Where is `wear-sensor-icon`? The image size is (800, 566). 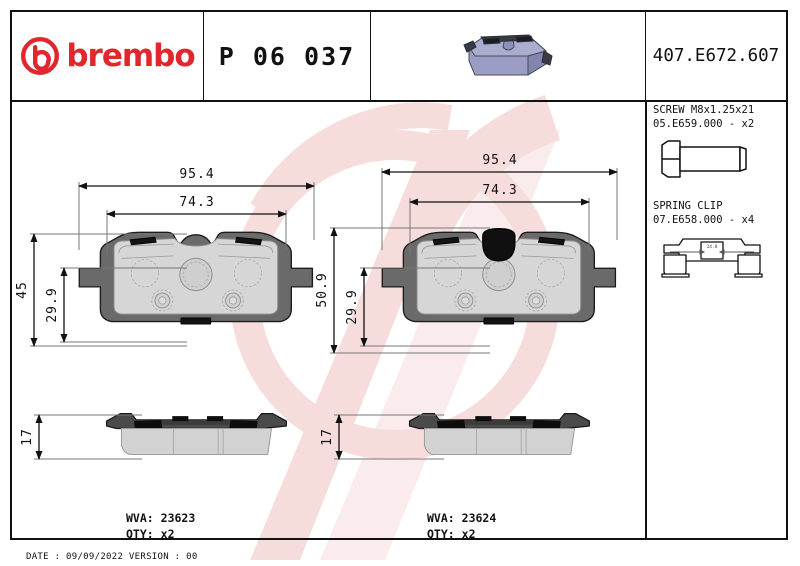 wear-sensor-icon is located at coordinates (499, 244).